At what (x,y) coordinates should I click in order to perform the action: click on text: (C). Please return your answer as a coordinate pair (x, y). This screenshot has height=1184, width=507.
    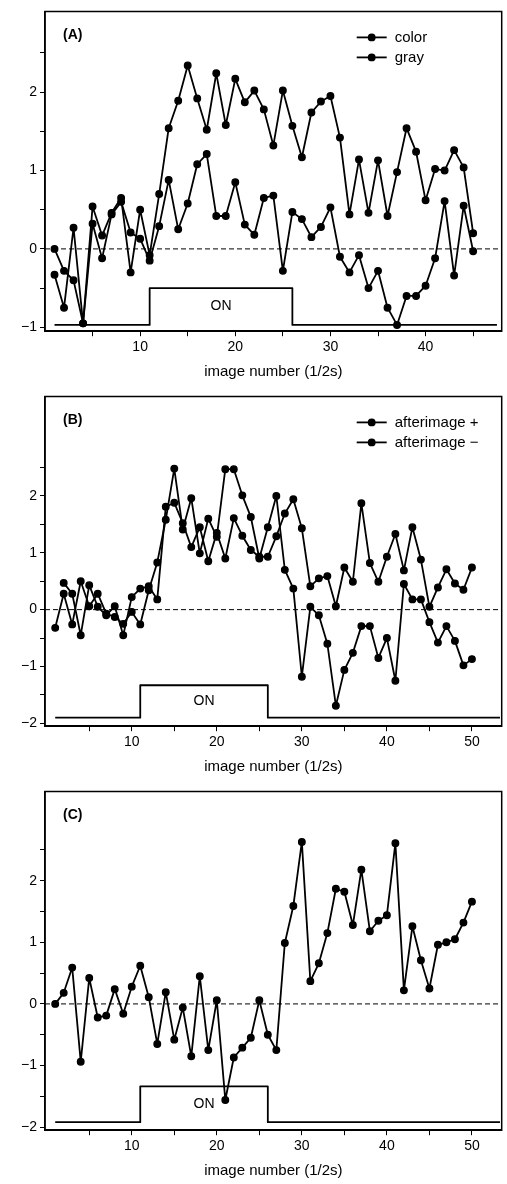
    Looking at the image, I should click on (73, 814).